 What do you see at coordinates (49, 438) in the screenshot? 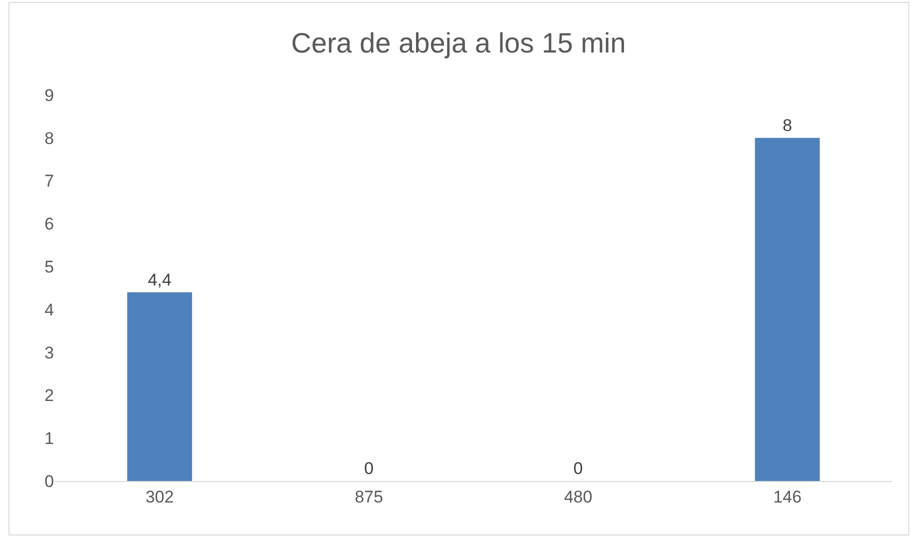
I see `y-tick-label: 1` at bounding box center [49, 438].